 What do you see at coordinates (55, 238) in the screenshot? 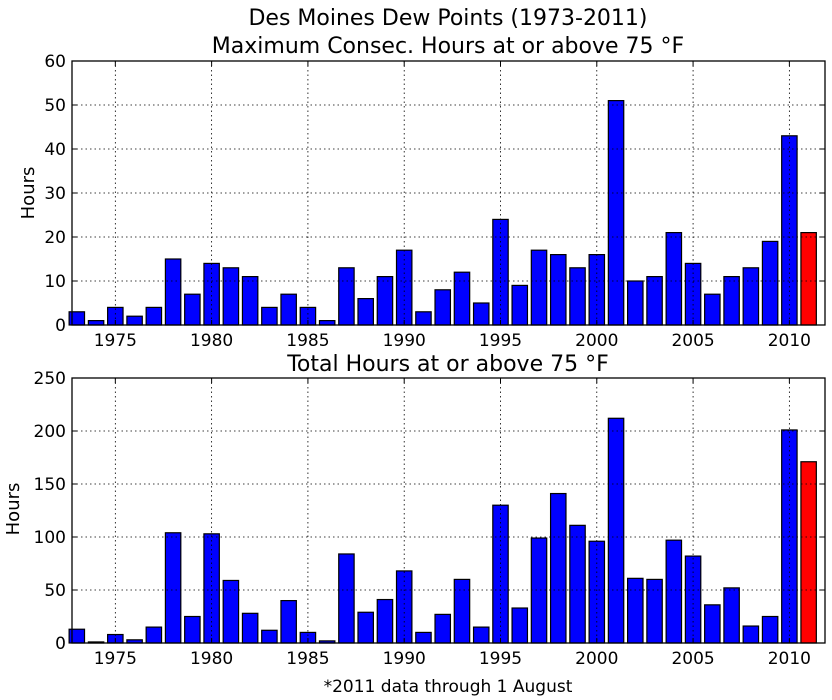
I see `y-tick-label: 20` at bounding box center [55, 238].